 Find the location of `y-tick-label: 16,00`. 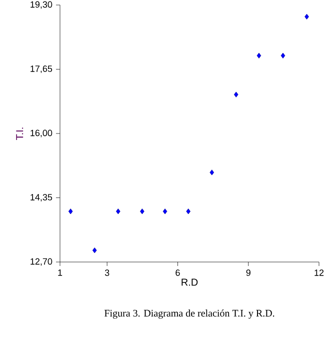

y-tick-label: 16,00 is located at coordinates (41, 134).